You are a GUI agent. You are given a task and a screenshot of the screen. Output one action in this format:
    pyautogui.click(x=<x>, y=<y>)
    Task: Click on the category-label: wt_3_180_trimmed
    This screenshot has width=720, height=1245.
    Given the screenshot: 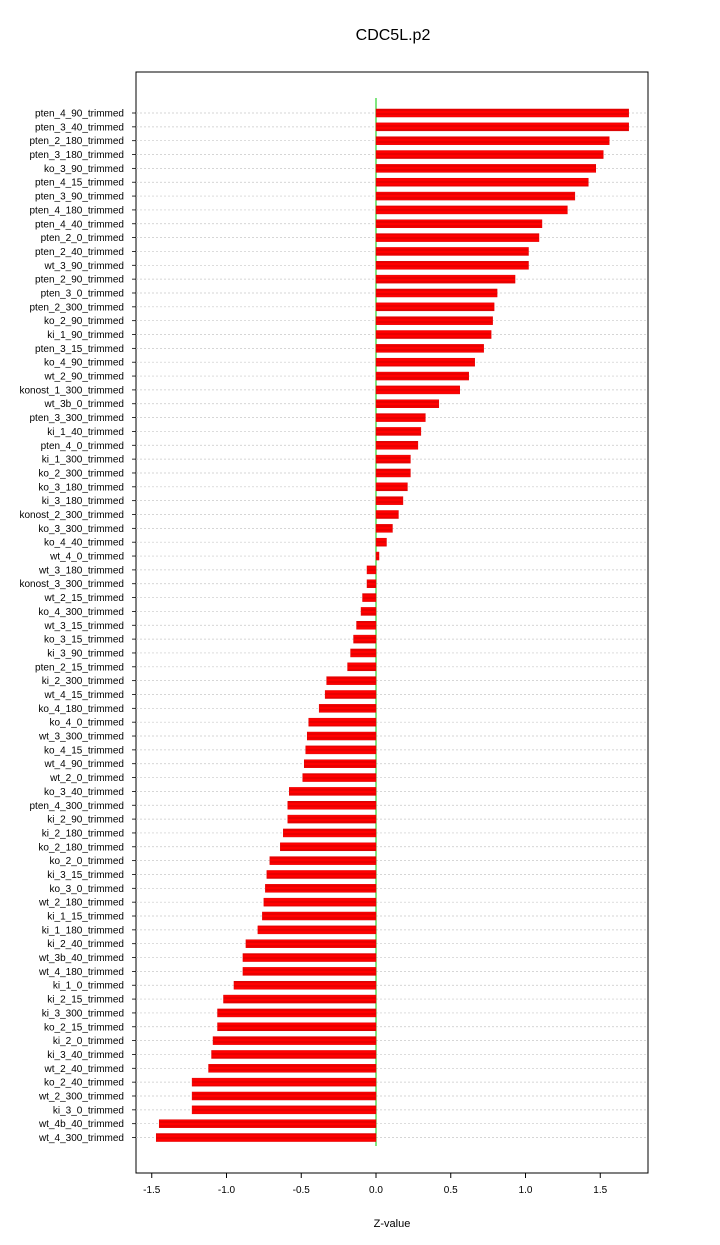 What is the action you would take?
    pyautogui.click(x=81, y=570)
    